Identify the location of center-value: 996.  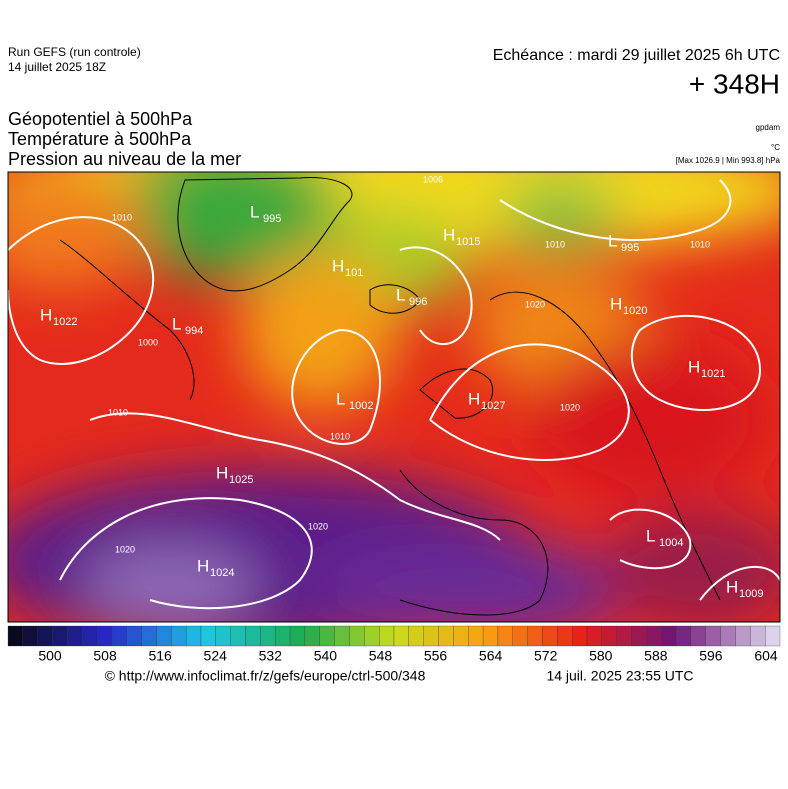
(418, 302).